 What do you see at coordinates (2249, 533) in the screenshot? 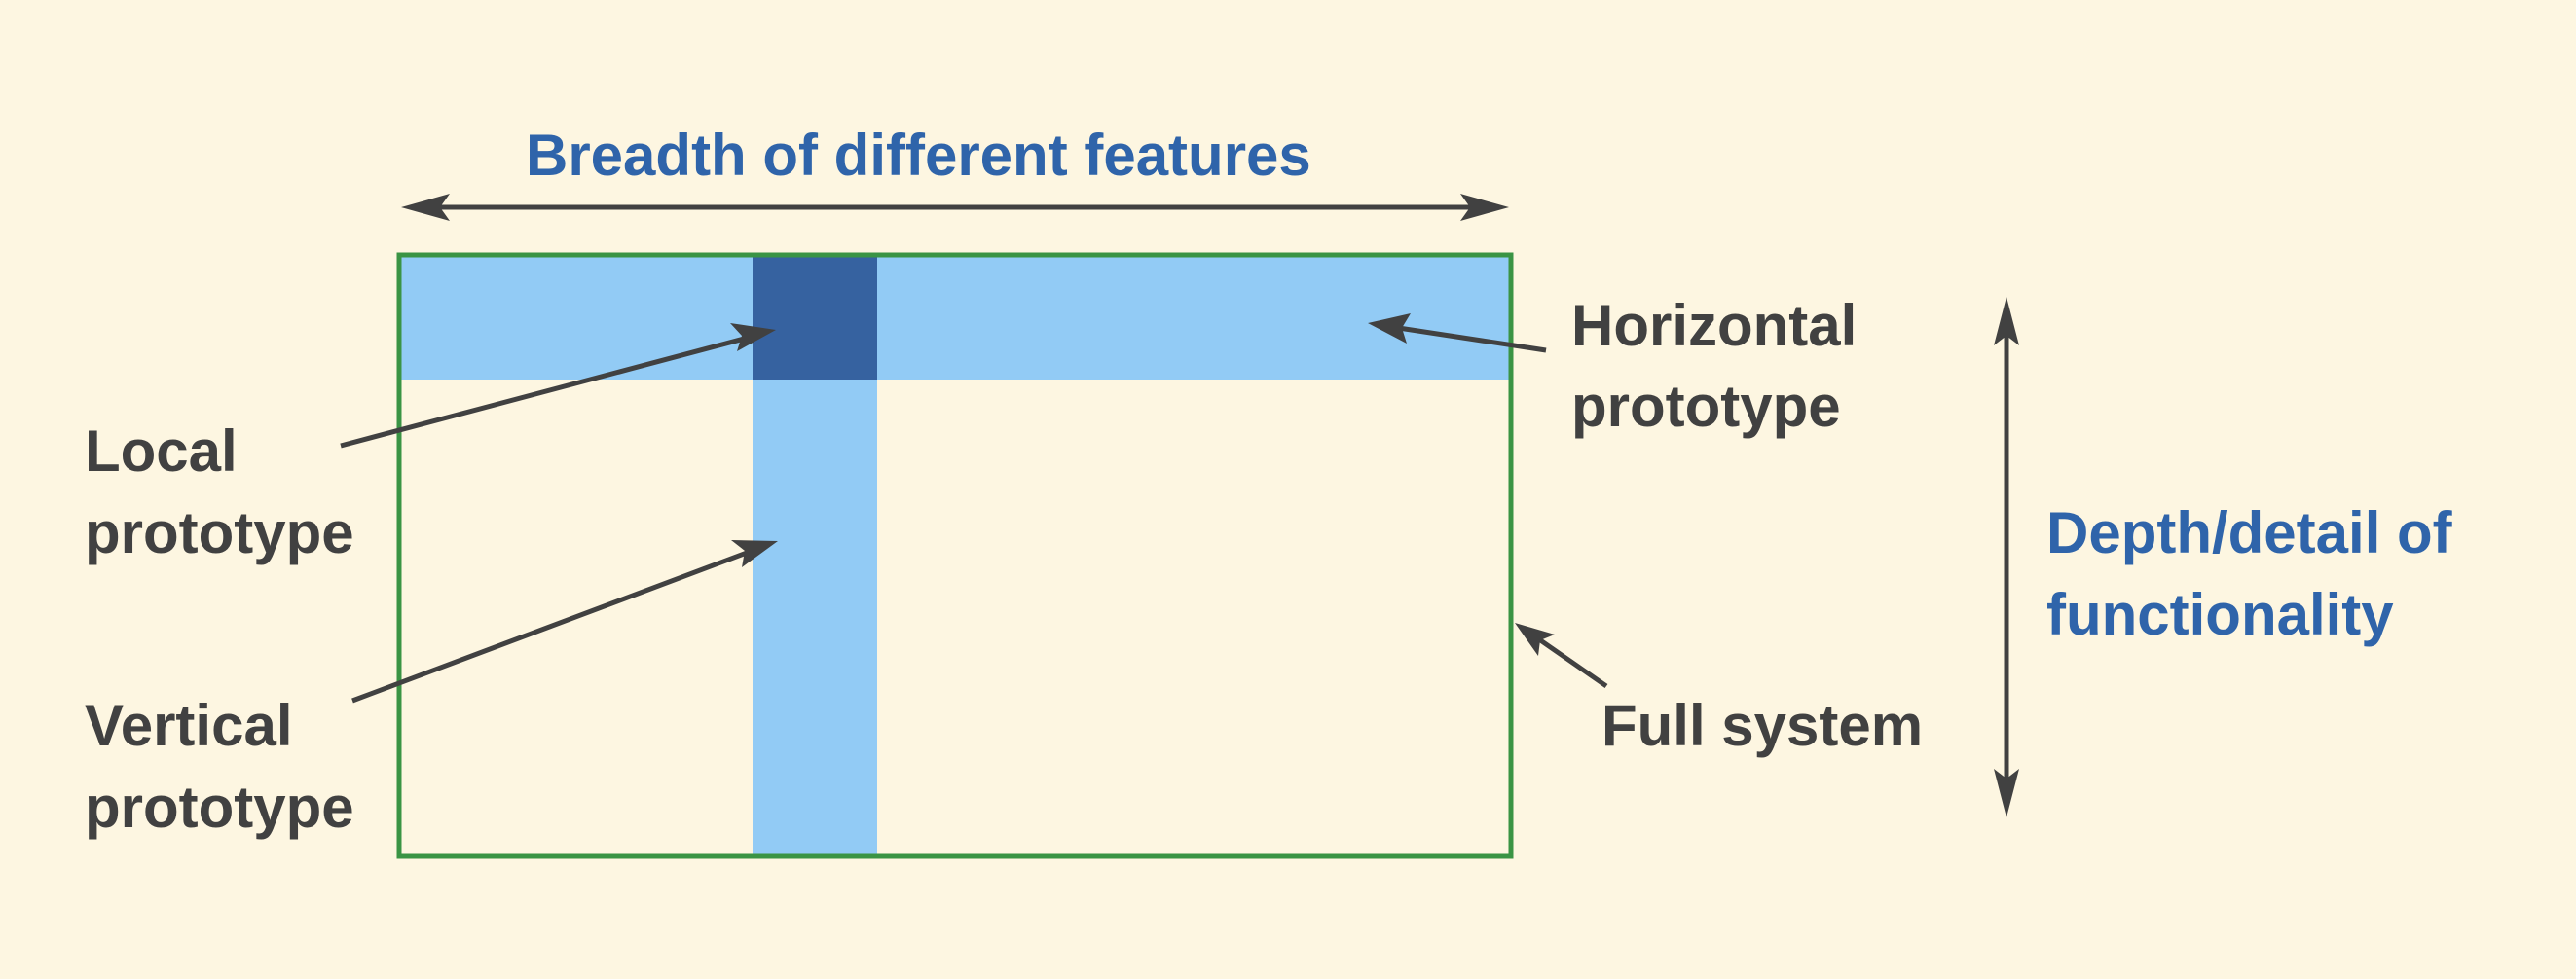
I see `depth-axis-label-line1: Depth/detail of` at bounding box center [2249, 533].